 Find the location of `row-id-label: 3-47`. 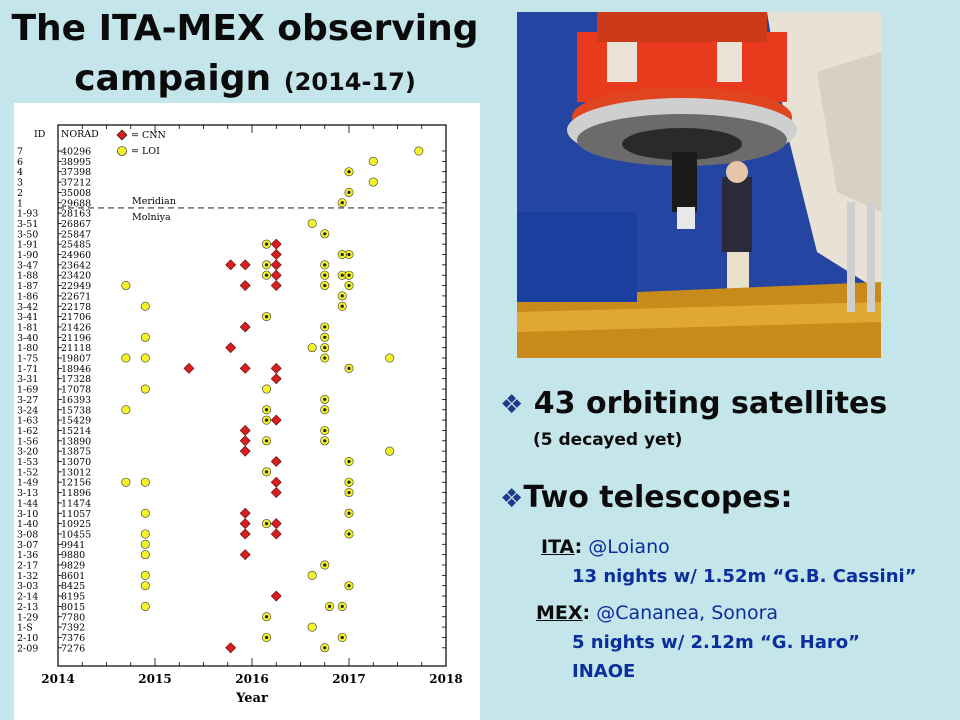

row-id-label: 3-47 is located at coordinates (27, 265).